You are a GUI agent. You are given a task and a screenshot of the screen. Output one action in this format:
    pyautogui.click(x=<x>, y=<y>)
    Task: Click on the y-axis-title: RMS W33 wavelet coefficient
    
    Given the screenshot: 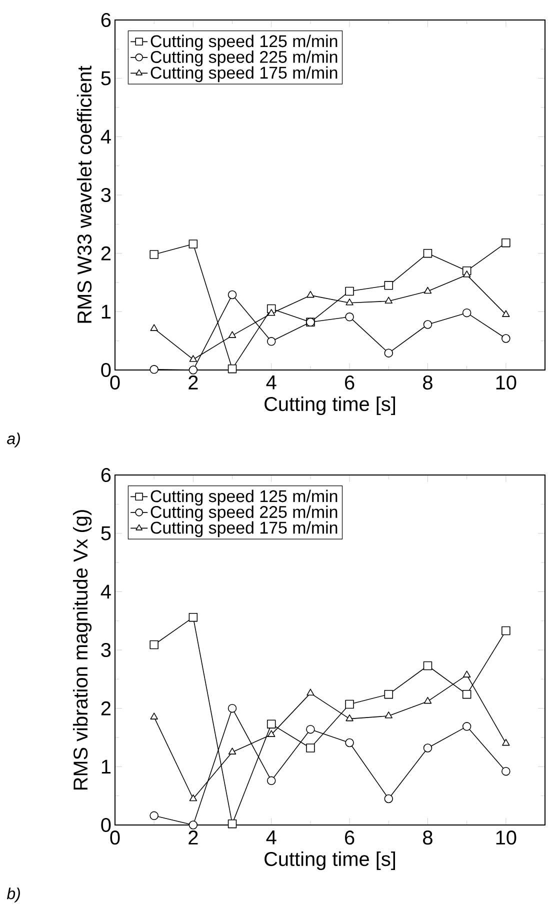 What is the action you would take?
    pyautogui.click(x=84, y=194)
    